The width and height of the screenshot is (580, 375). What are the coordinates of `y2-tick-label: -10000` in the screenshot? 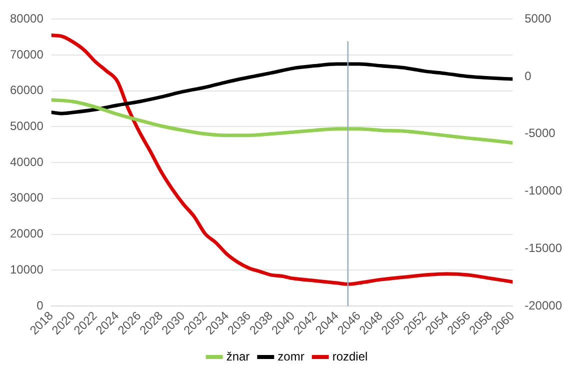 It's located at (543, 191).